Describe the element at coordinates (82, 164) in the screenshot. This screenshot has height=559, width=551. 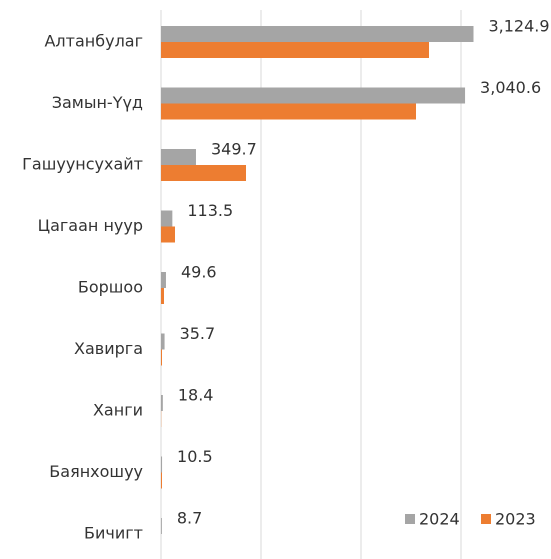
I see `category-label: Гашуунсухайт` at that location.